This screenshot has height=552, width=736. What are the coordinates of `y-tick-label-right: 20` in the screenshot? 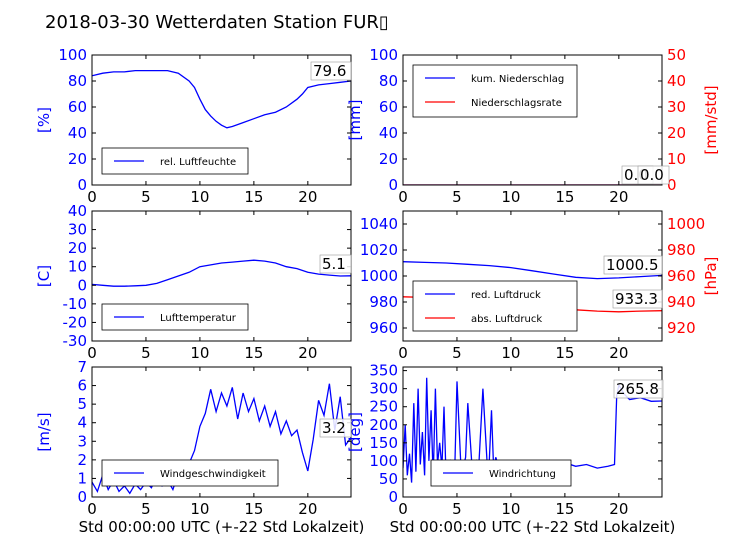 It's located at (676, 133).